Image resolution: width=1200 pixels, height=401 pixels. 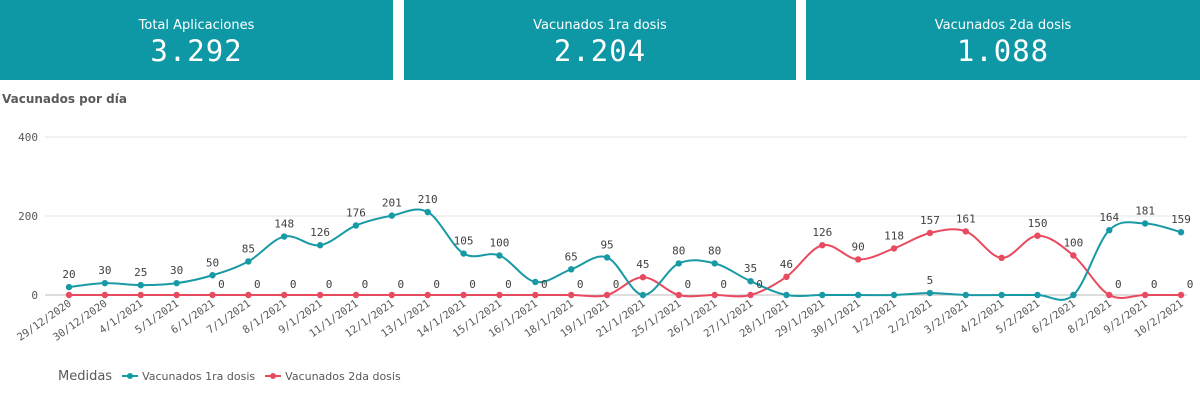 I want to click on data-label-series-1: 181, so click(x=1145, y=211).